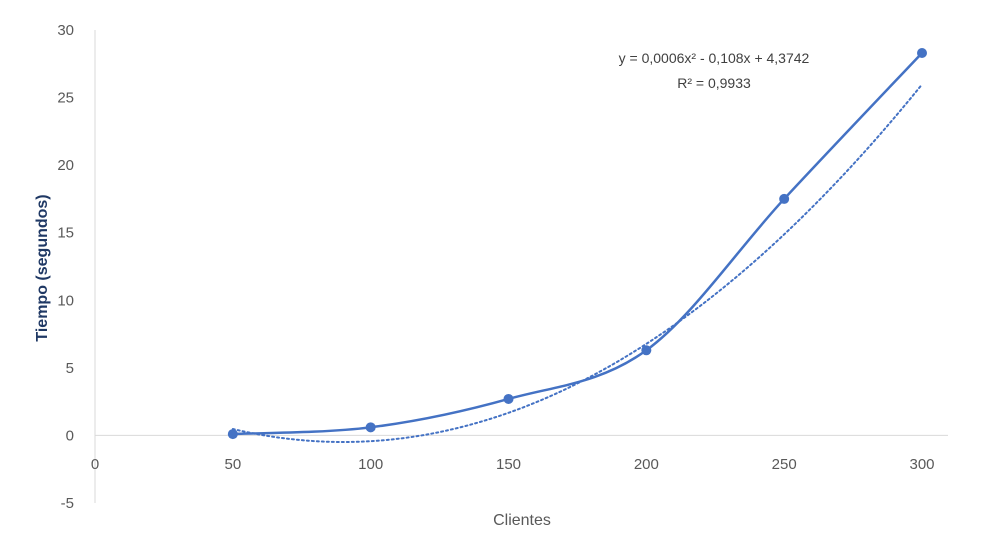  What do you see at coordinates (65, 30) in the screenshot?
I see `y-tick-label: 30` at bounding box center [65, 30].